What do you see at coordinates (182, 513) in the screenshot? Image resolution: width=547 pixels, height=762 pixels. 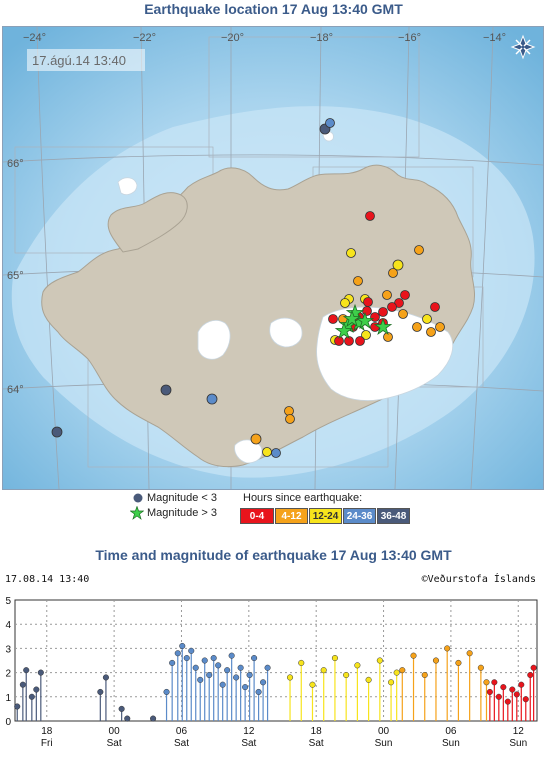 I see `legend-mag-large: Magnitude > 3` at bounding box center [182, 513].